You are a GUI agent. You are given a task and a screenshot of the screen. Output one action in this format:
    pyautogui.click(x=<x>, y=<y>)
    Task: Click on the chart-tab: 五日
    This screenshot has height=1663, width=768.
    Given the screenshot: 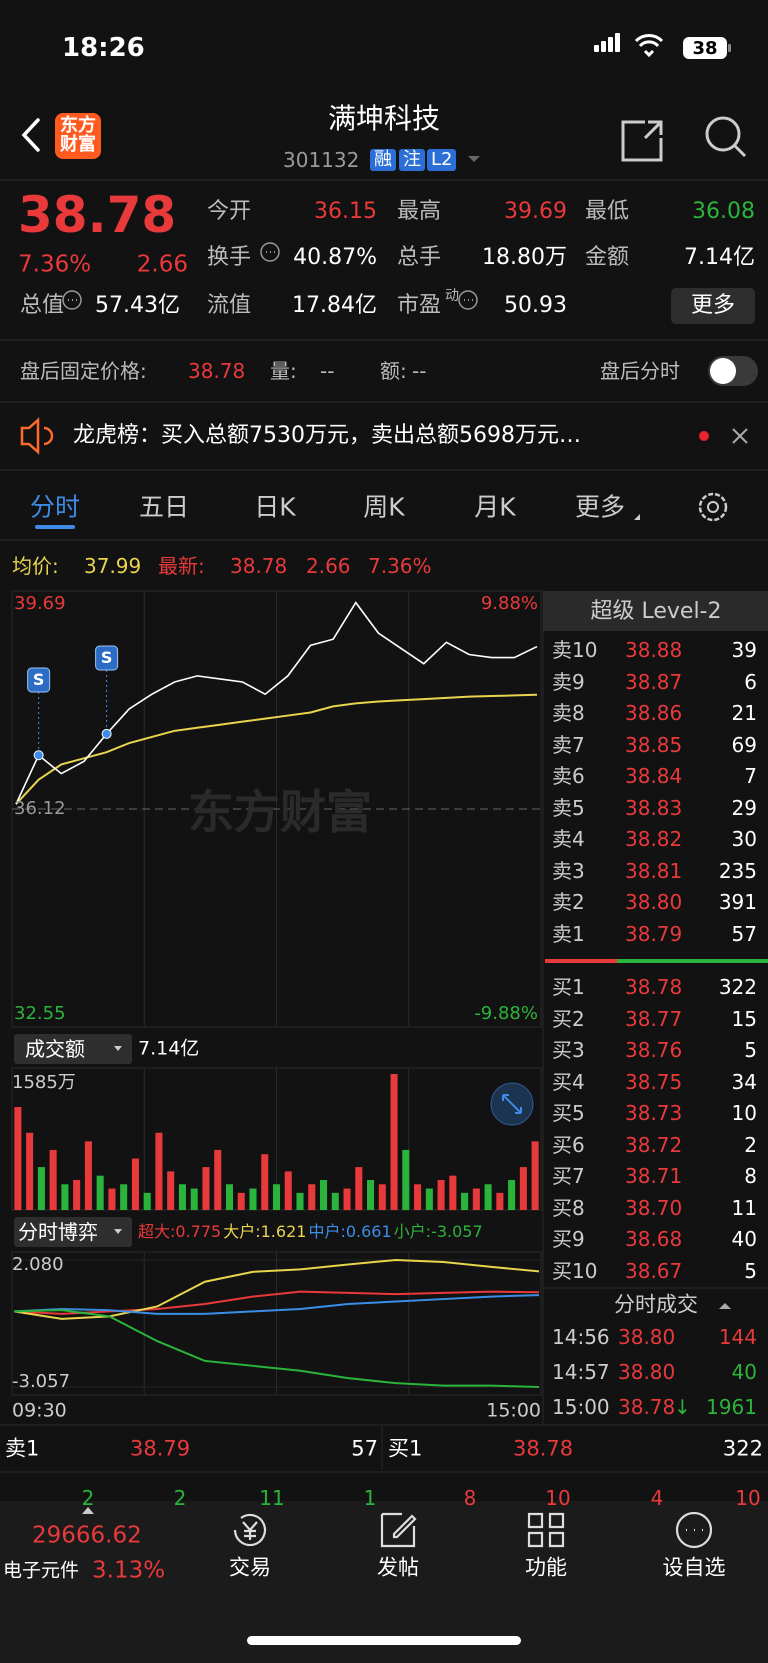 What is the action you would take?
    pyautogui.click(x=164, y=507)
    